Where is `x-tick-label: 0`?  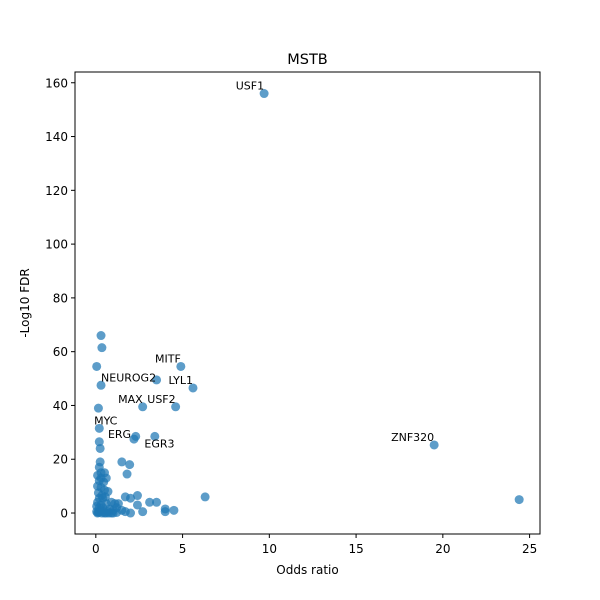 x-tick-label: 0 is located at coordinates (96, 549).